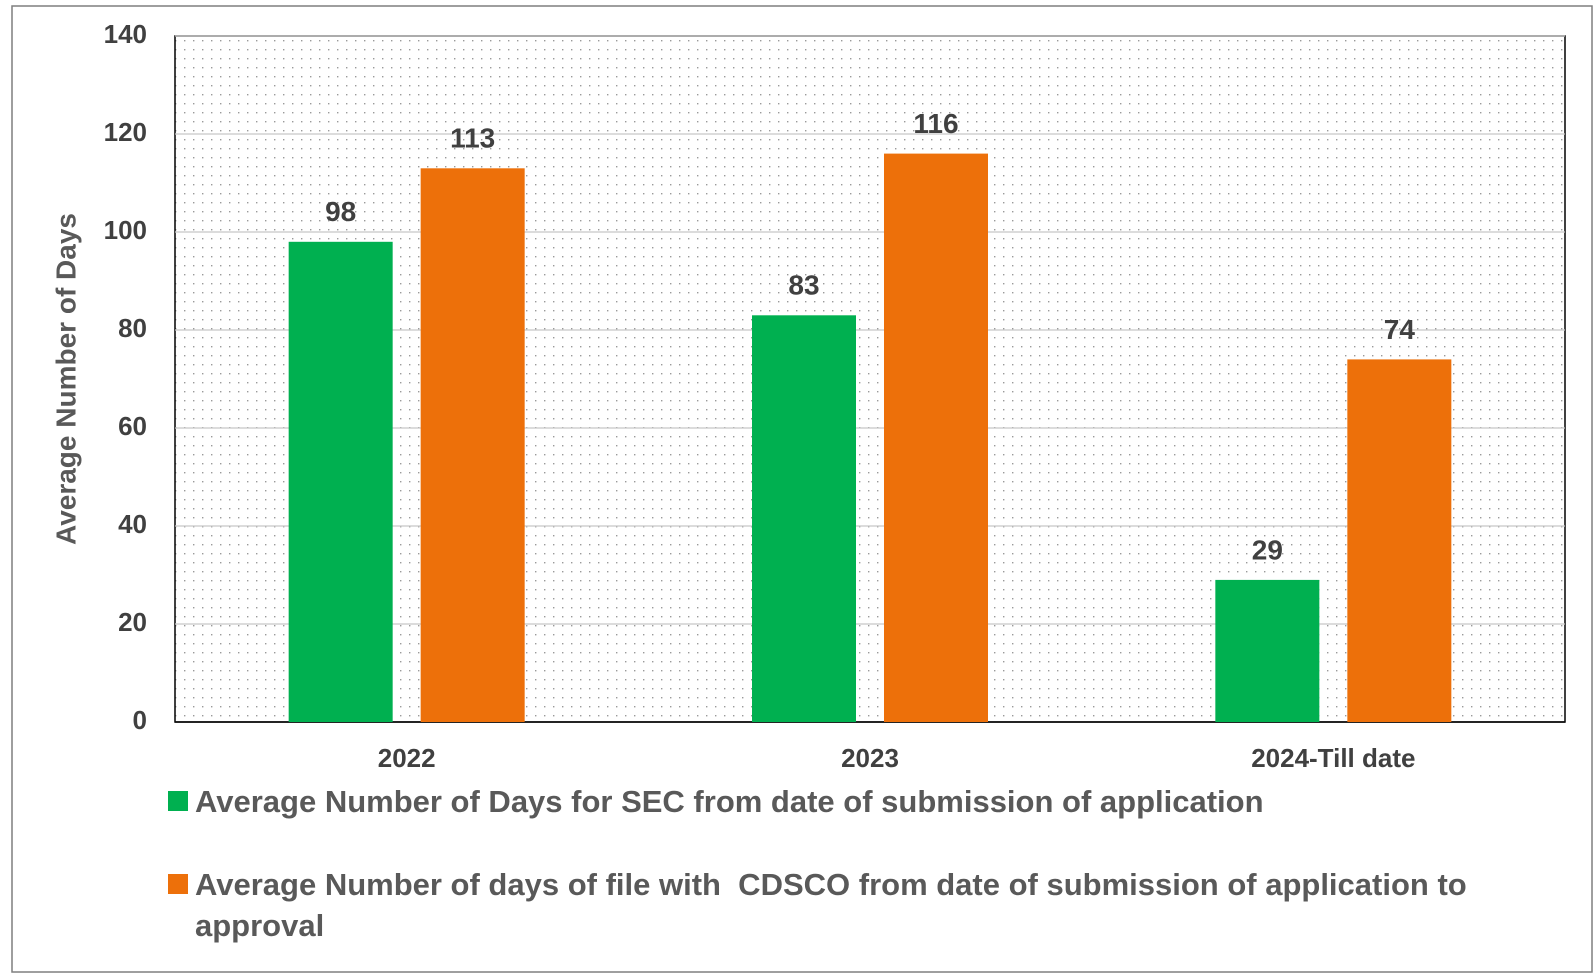 This screenshot has width=1596, height=974. I want to click on x-tick-label: 2024-Till date, so click(1333, 758).